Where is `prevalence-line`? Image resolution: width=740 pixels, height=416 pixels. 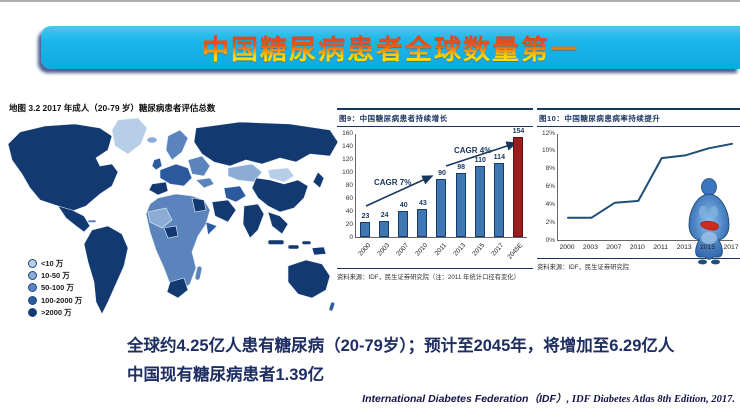
prevalence-line is located at coordinates (650, 180).